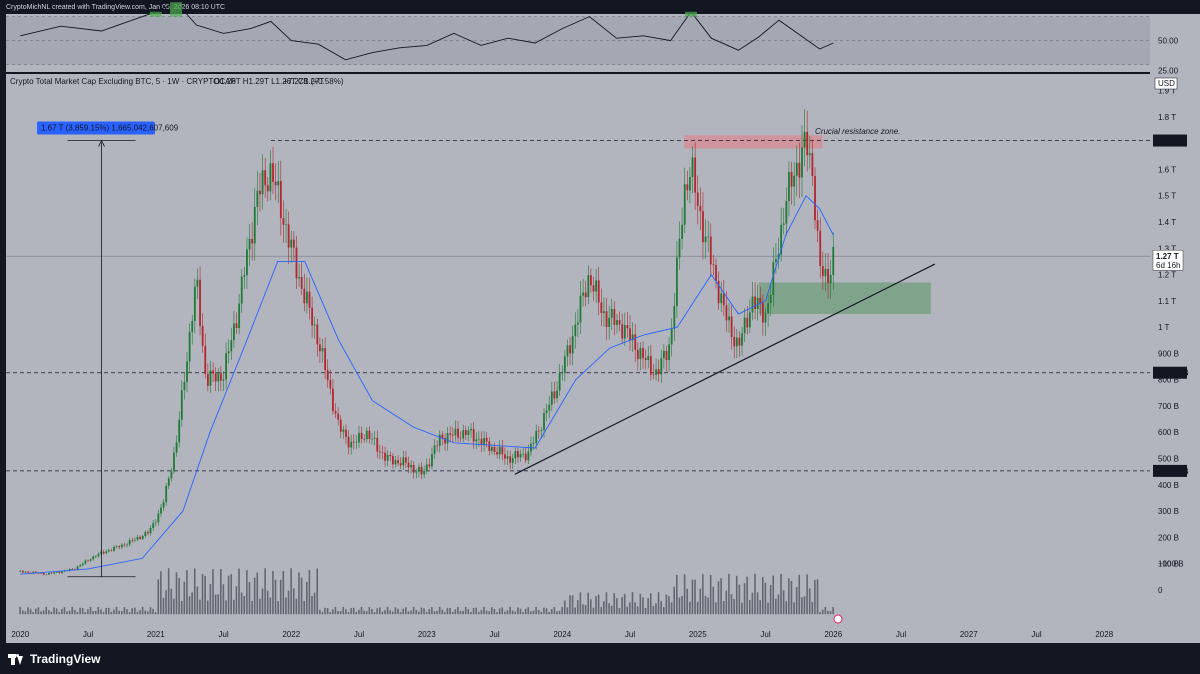 The width and height of the screenshot is (1200, 674). I want to click on measure-label-box, so click(96, 128).